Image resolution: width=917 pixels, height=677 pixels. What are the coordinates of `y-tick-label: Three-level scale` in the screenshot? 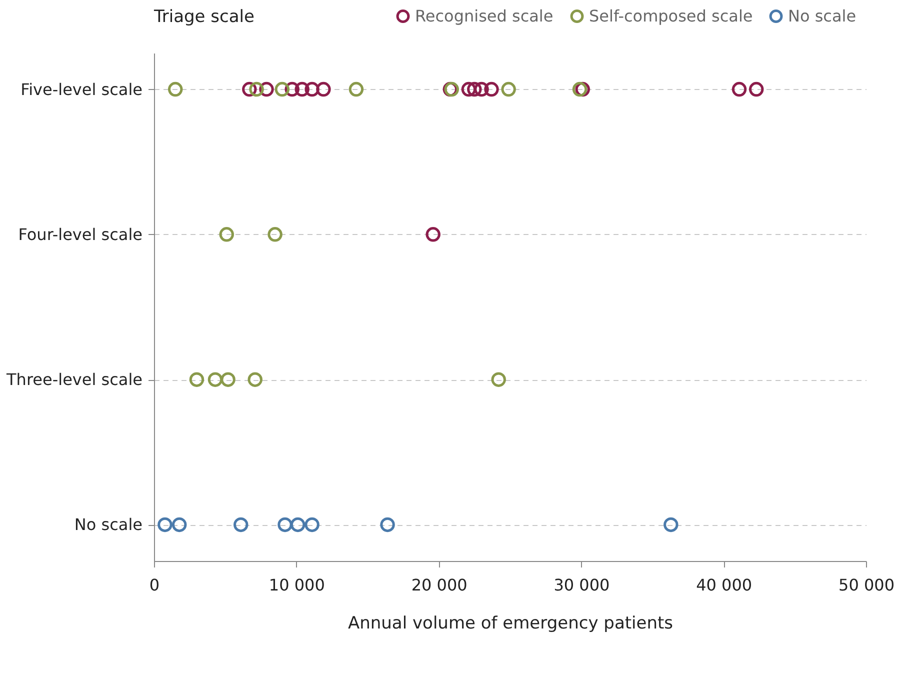 It's located at (74, 380).